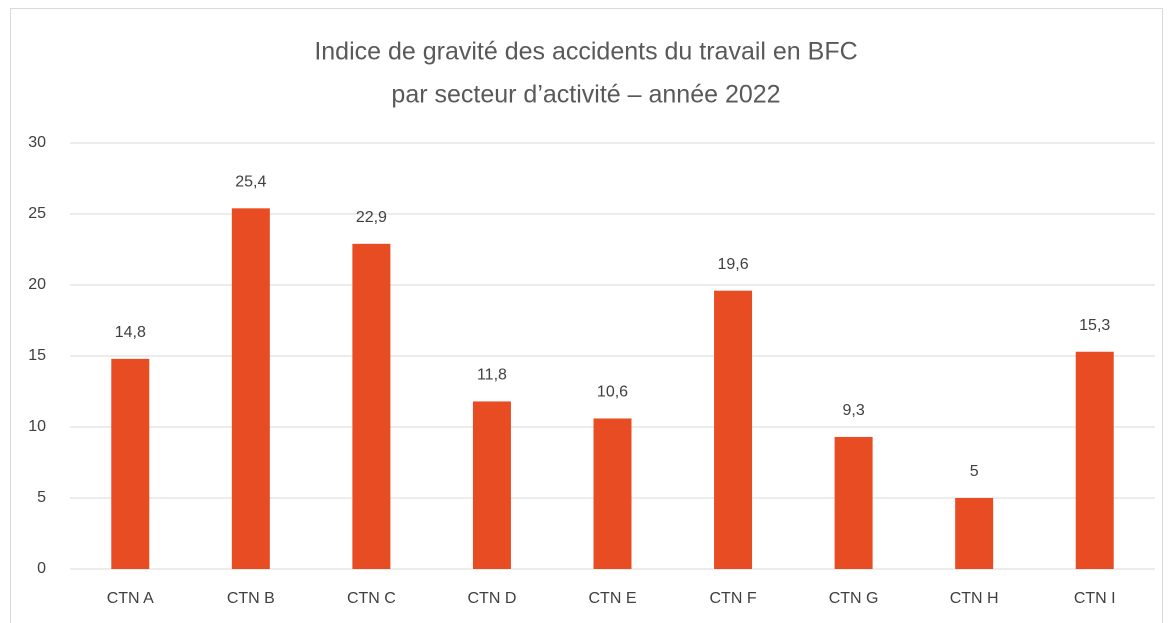 The width and height of the screenshot is (1173, 623). I want to click on x-tick-label: CTN A, so click(130, 598).